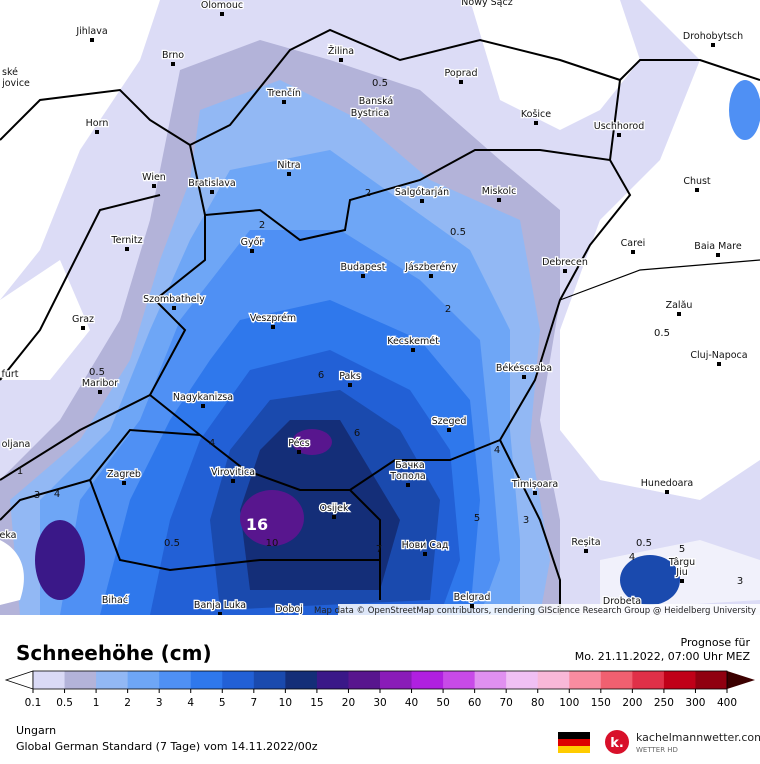  Describe the element at coordinates (190, 703) in the screenshot. I see `colorbar-tick-label: 4` at that location.